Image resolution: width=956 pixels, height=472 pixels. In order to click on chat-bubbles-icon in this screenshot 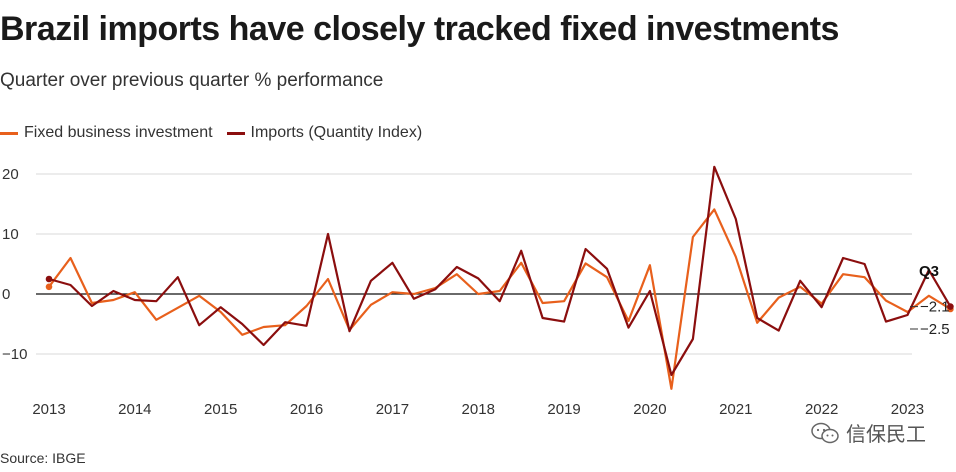, I will do `click(825, 432)`.